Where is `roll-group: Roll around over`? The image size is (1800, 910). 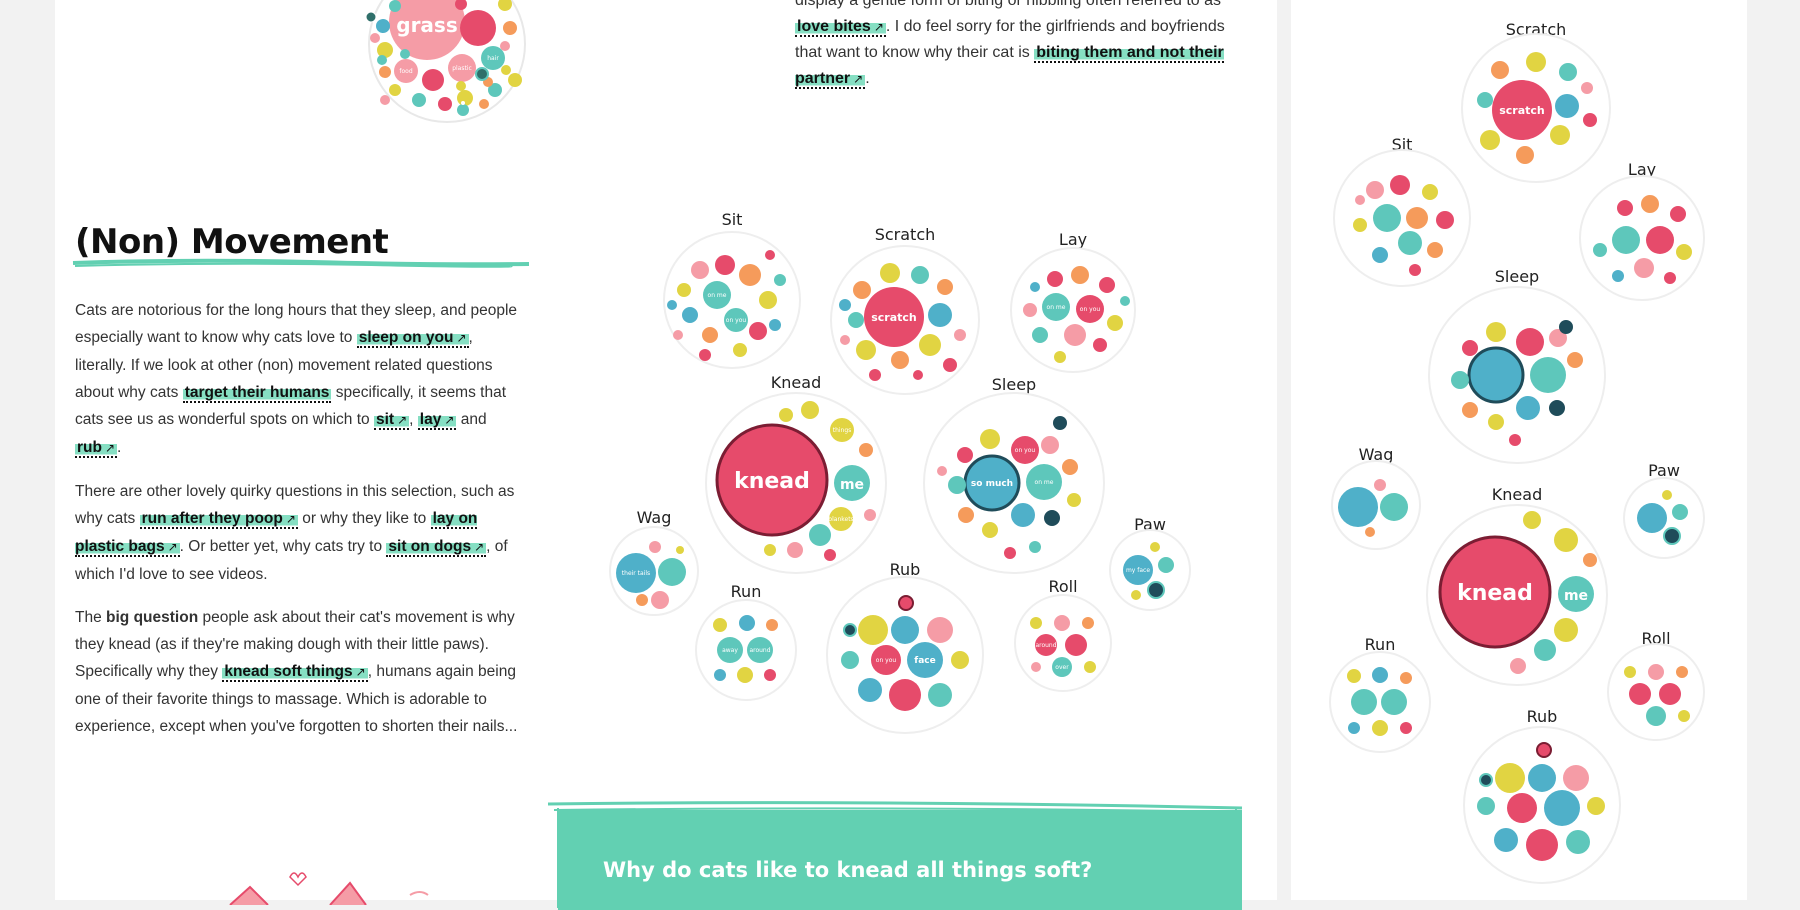
roll-group: Roll around over is located at coordinates (1063, 634).